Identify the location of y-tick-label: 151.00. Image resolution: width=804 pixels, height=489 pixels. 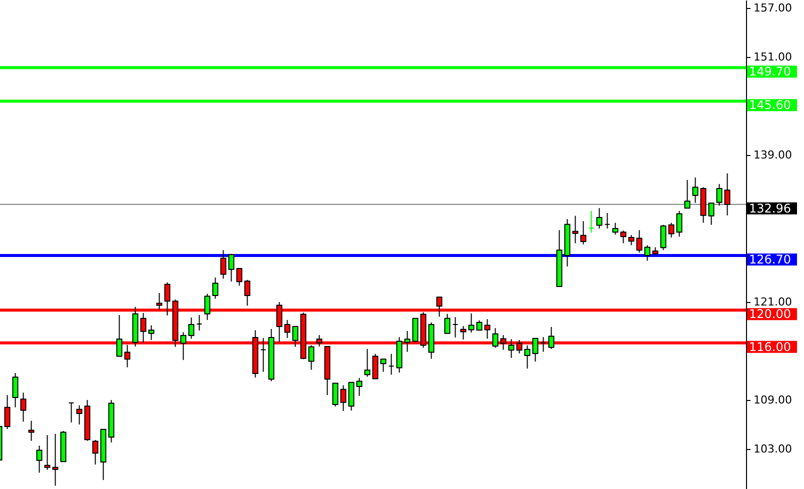
(773, 57).